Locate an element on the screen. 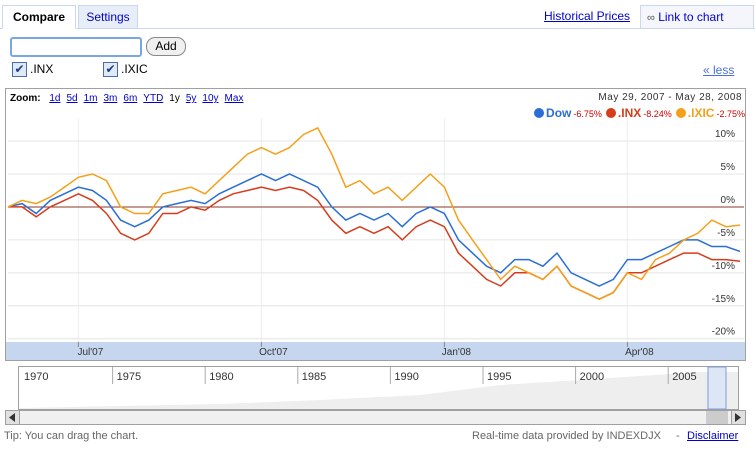 This screenshot has height=450, width=755. y-tick-label: 0% is located at coordinates (728, 200).